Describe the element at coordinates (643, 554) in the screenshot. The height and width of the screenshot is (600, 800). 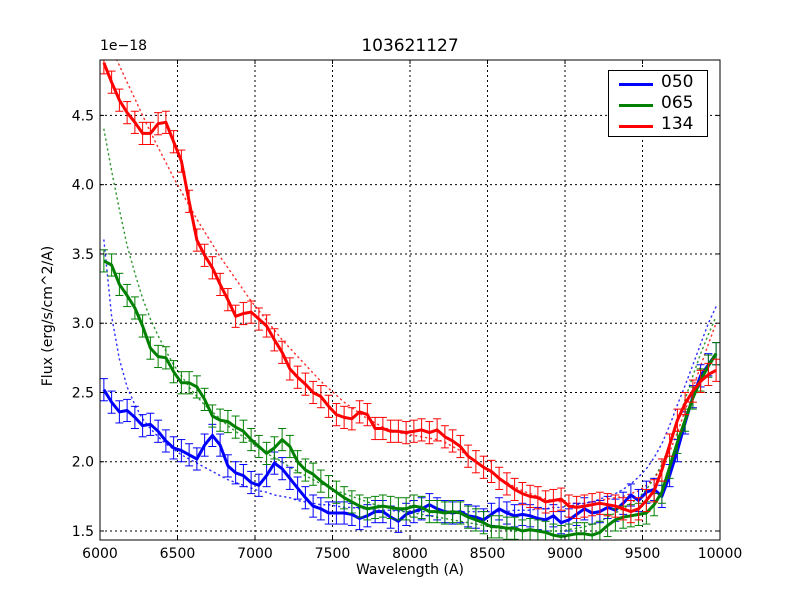
I see `x-tick-label: 9500` at that location.